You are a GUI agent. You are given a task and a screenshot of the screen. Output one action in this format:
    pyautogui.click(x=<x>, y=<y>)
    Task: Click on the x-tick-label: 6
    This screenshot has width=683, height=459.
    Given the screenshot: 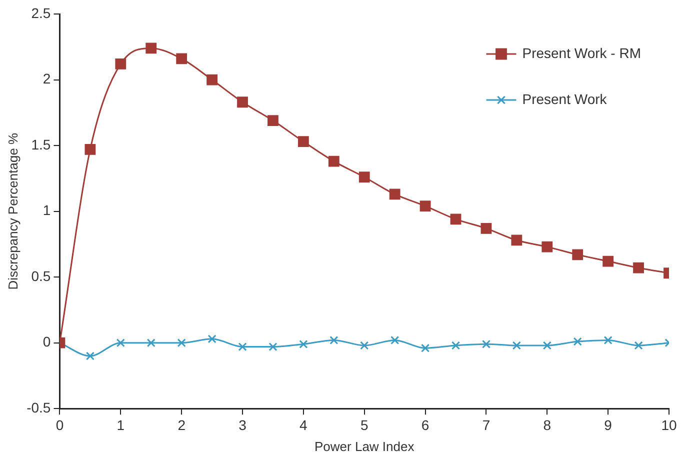 What is the action you would take?
    pyautogui.click(x=425, y=424)
    